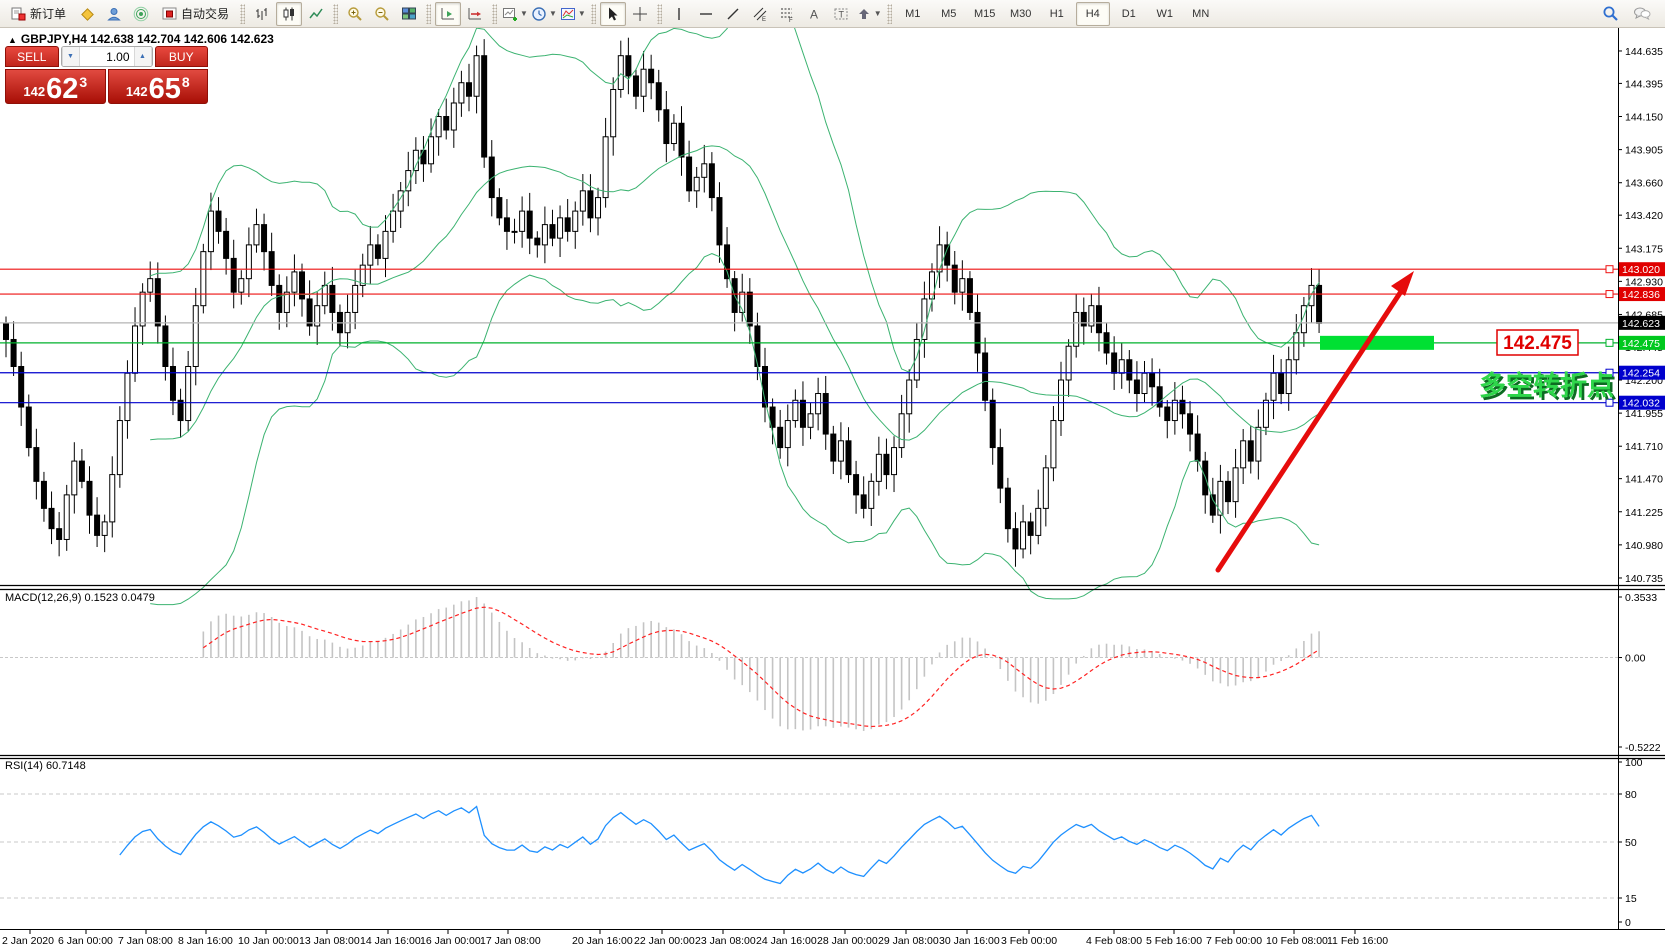  I want to click on sell-button: SELL, so click(32, 56).